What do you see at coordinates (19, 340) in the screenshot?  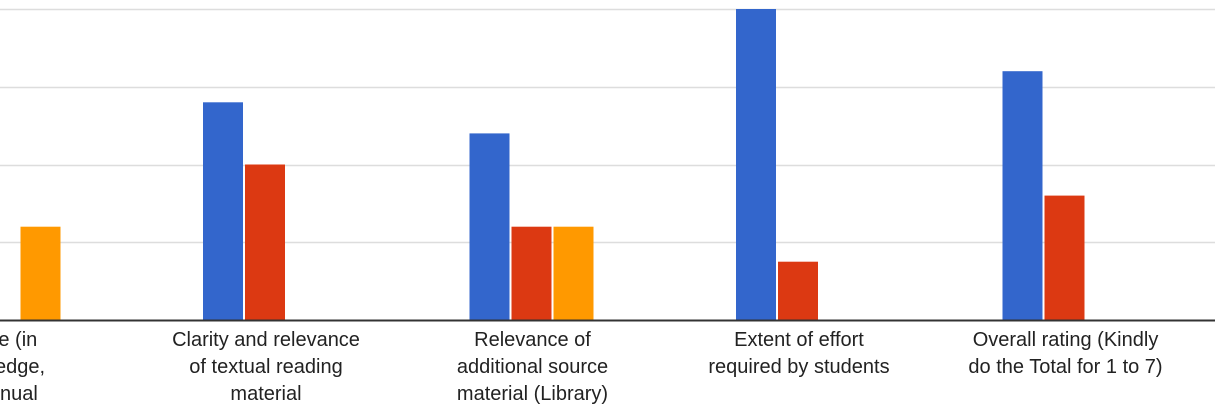 I see `x-tick-label-line: value (in` at bounding box center [19, 340].